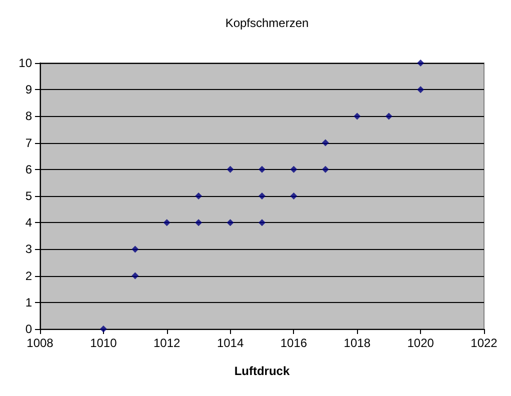 This screenshot has width=511, height=396. What do you see at coordinates (28, 89) in the screenshot?
I see `y-tick-label: 9` at bounding box center [28, 89].